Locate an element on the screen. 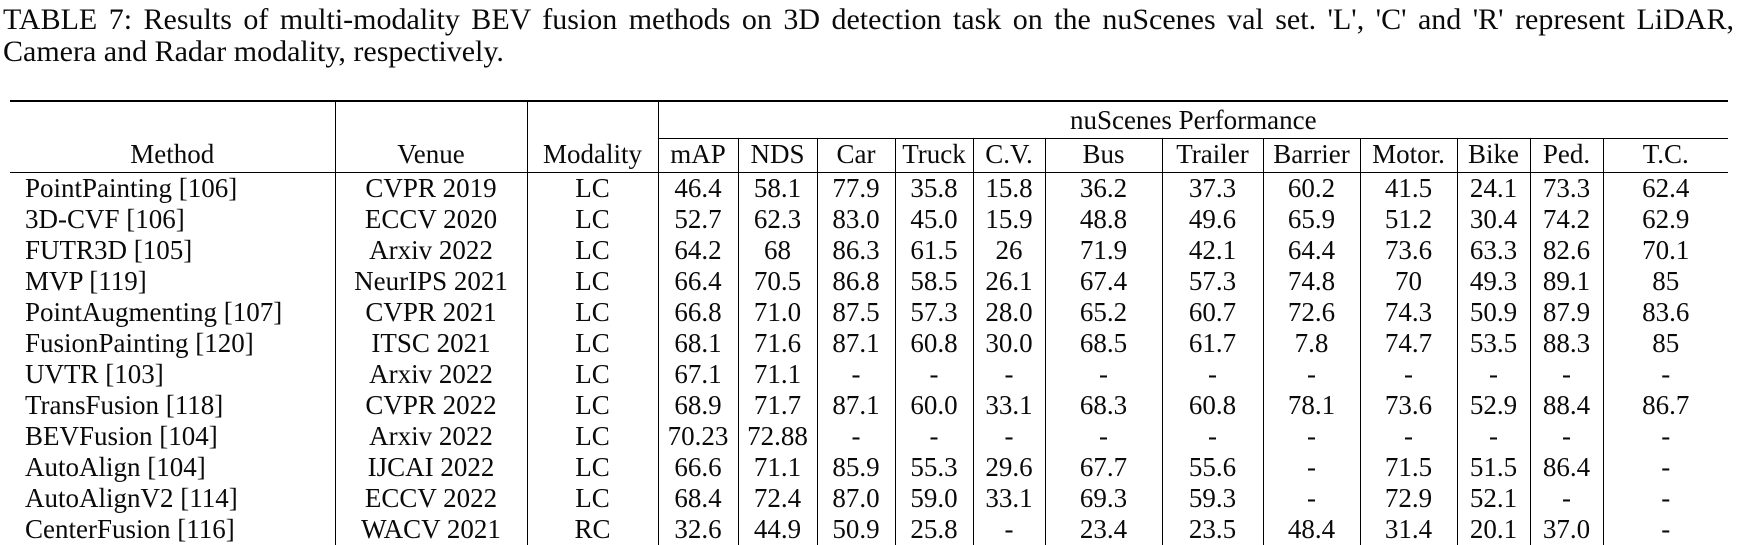 The width and height of the screenshot is (1737, 545). cell-metric-tc: 62.4 is located at coordinates (1665, 188).